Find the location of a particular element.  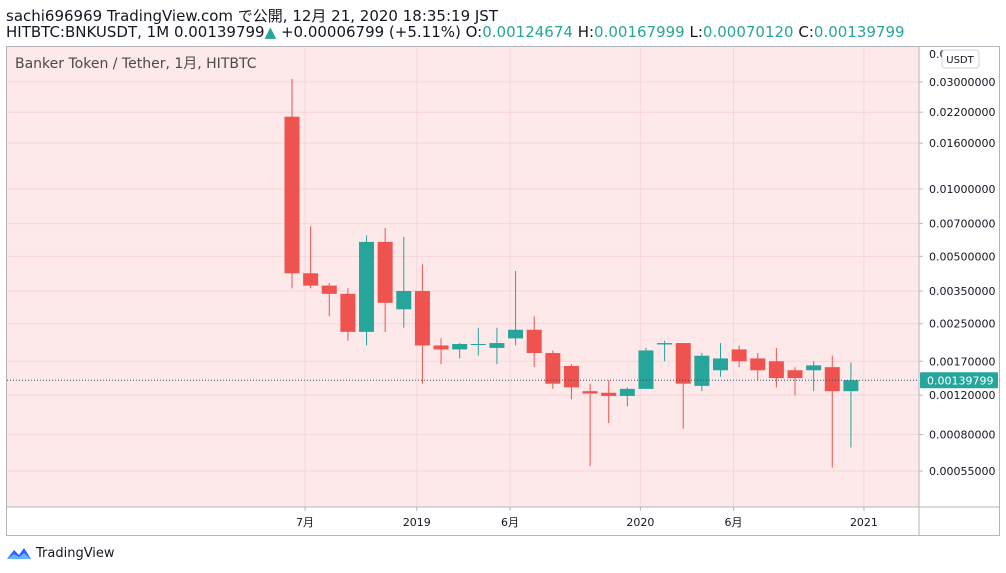

price-tick-label: 0.02200000 is located at coordinates (962, 112).